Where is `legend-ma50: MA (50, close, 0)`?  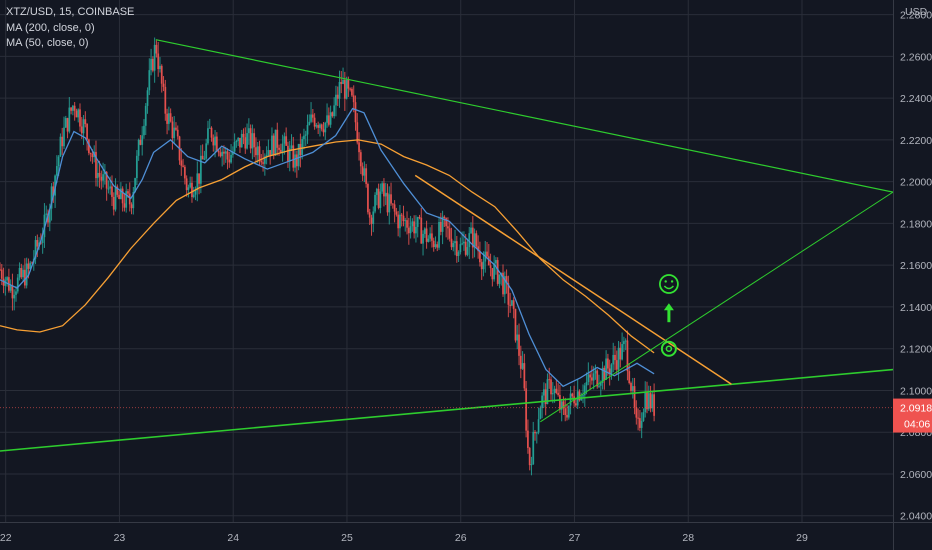
legend-ma50: MA (50, close, 0) is located at coordinates (47, 43).